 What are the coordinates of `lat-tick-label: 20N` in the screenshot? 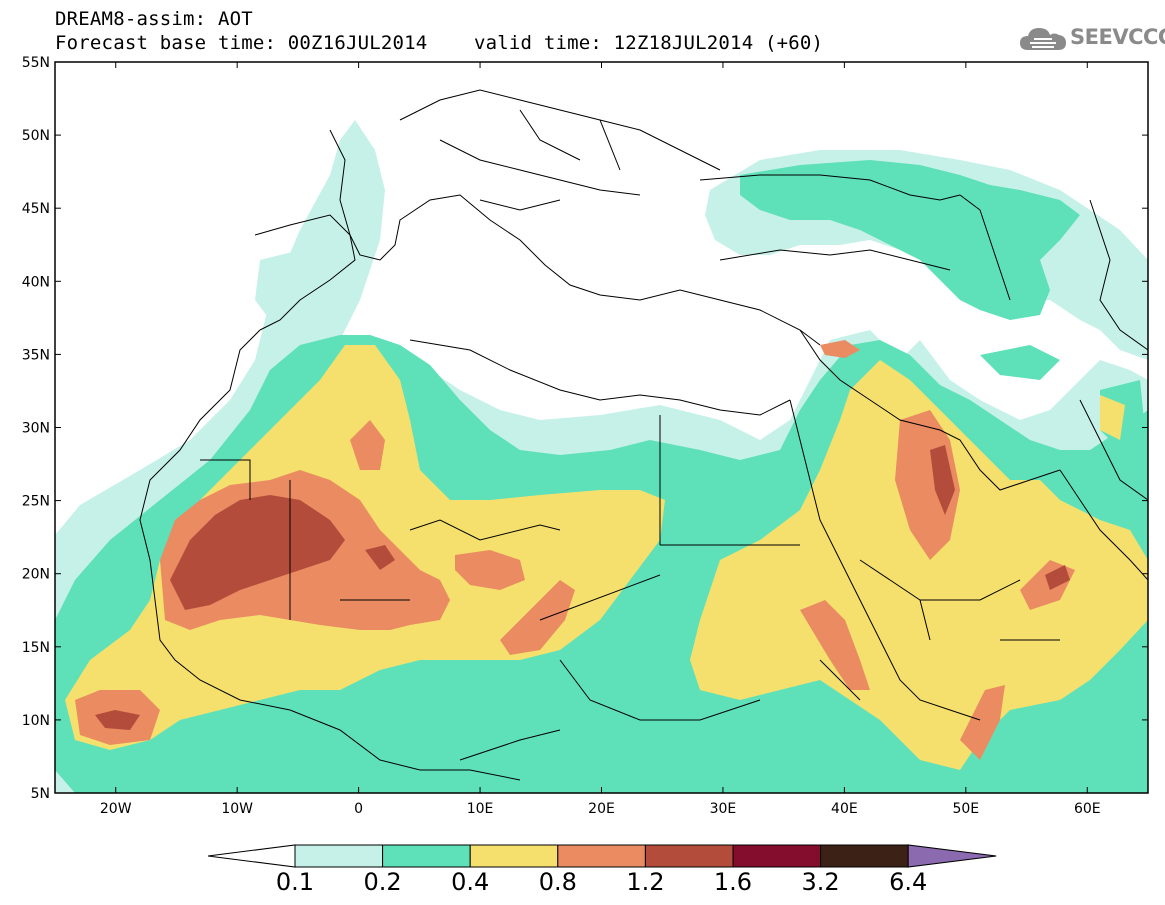 It's located at (36, 575).